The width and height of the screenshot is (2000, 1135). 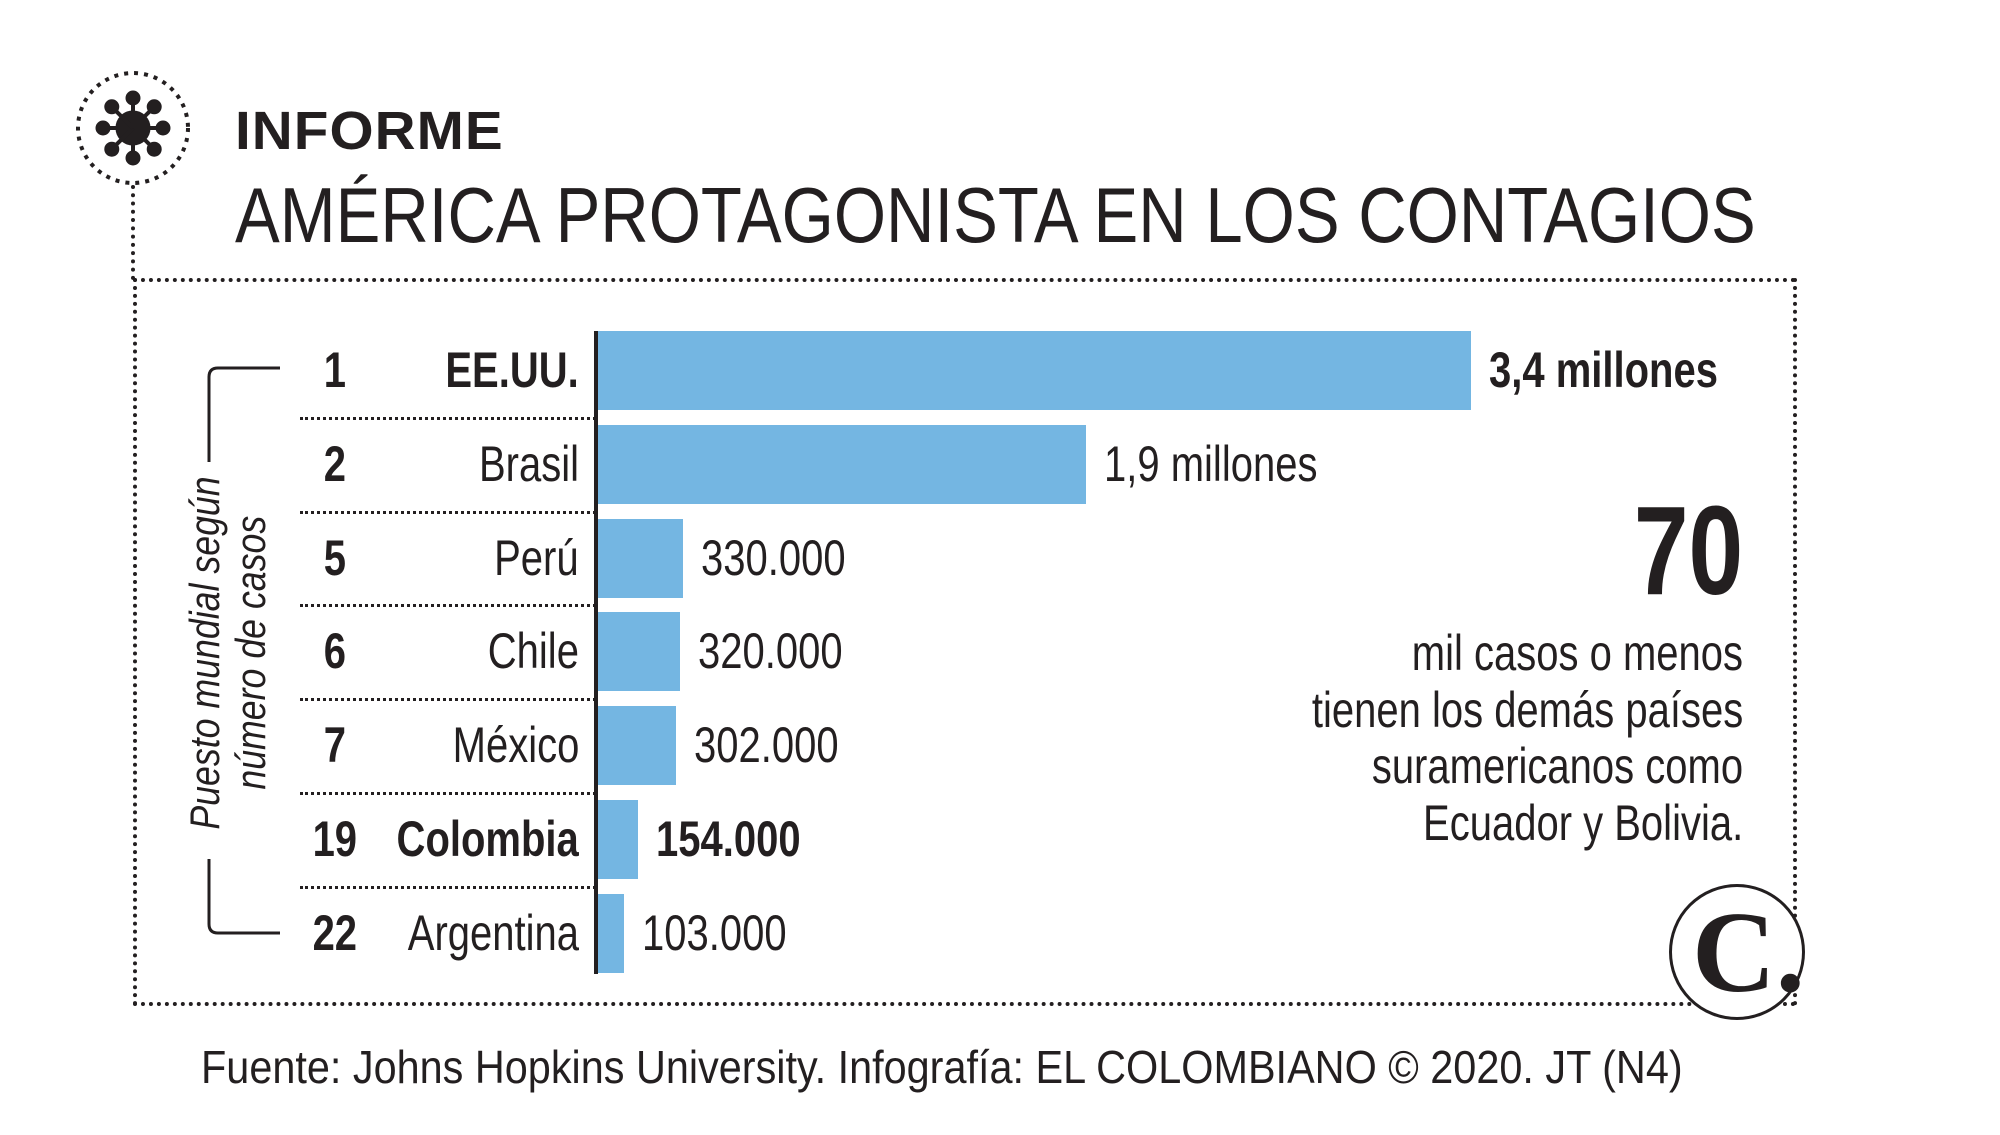 What do you see at coordinates (335, 839) in the screenshot?
I see `rank-label: 19` at bounding box center [335, 839].